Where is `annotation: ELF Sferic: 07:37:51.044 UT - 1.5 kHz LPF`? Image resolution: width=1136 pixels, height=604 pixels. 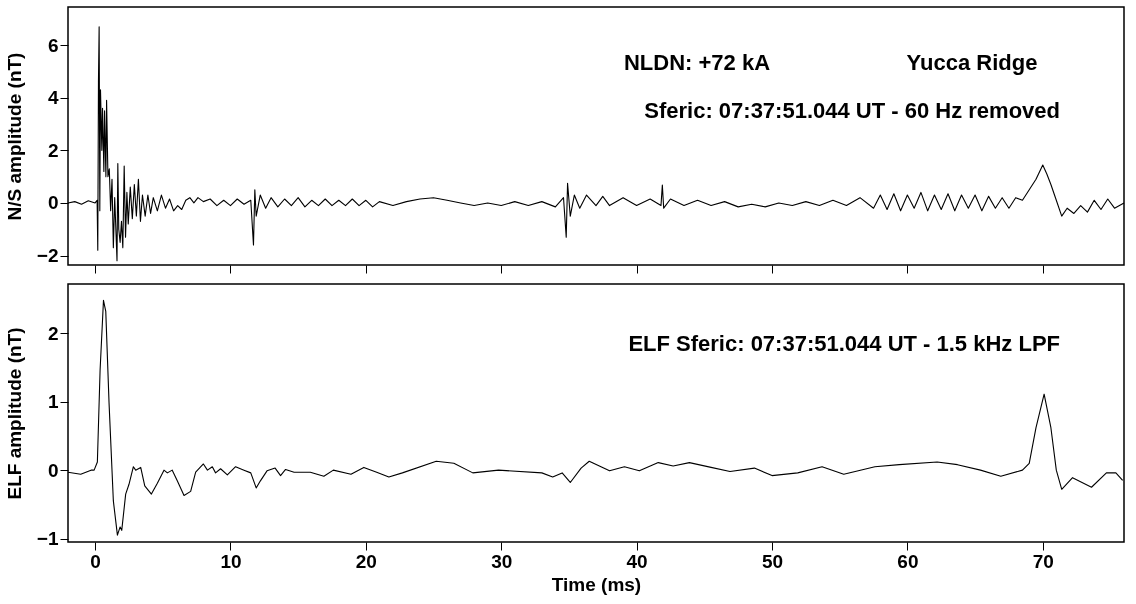
annotation: ELF Sferic: 07:37:51.044 UT - 1.5 kHz LPF is located at coordinates (844, 343).